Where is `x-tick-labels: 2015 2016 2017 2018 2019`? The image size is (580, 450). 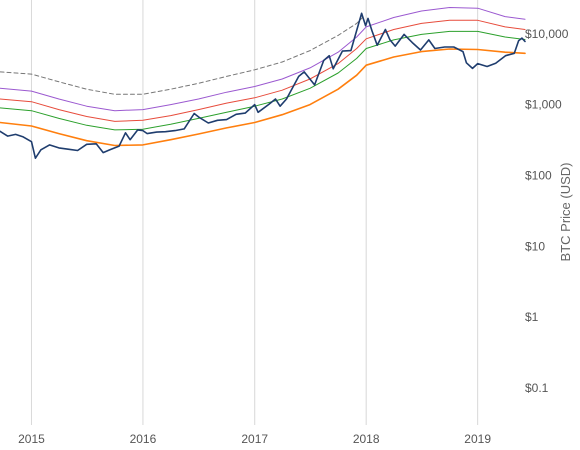
x-tick-labels: 2015 2016 2017 2018 2019 is located at coordinates (254, 439).